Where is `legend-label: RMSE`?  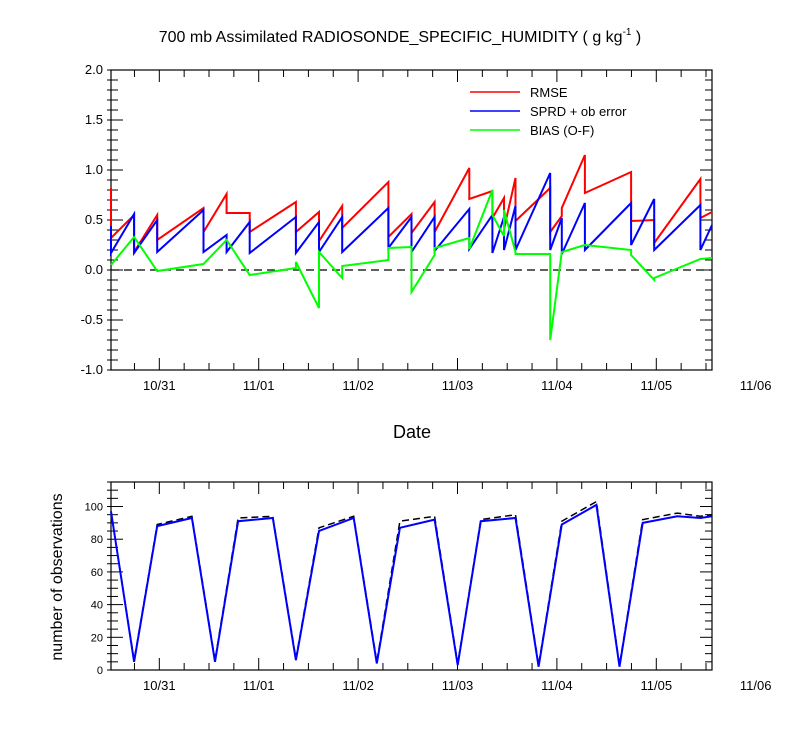
legend-label: RMSE is located at coordinates (549, 92).